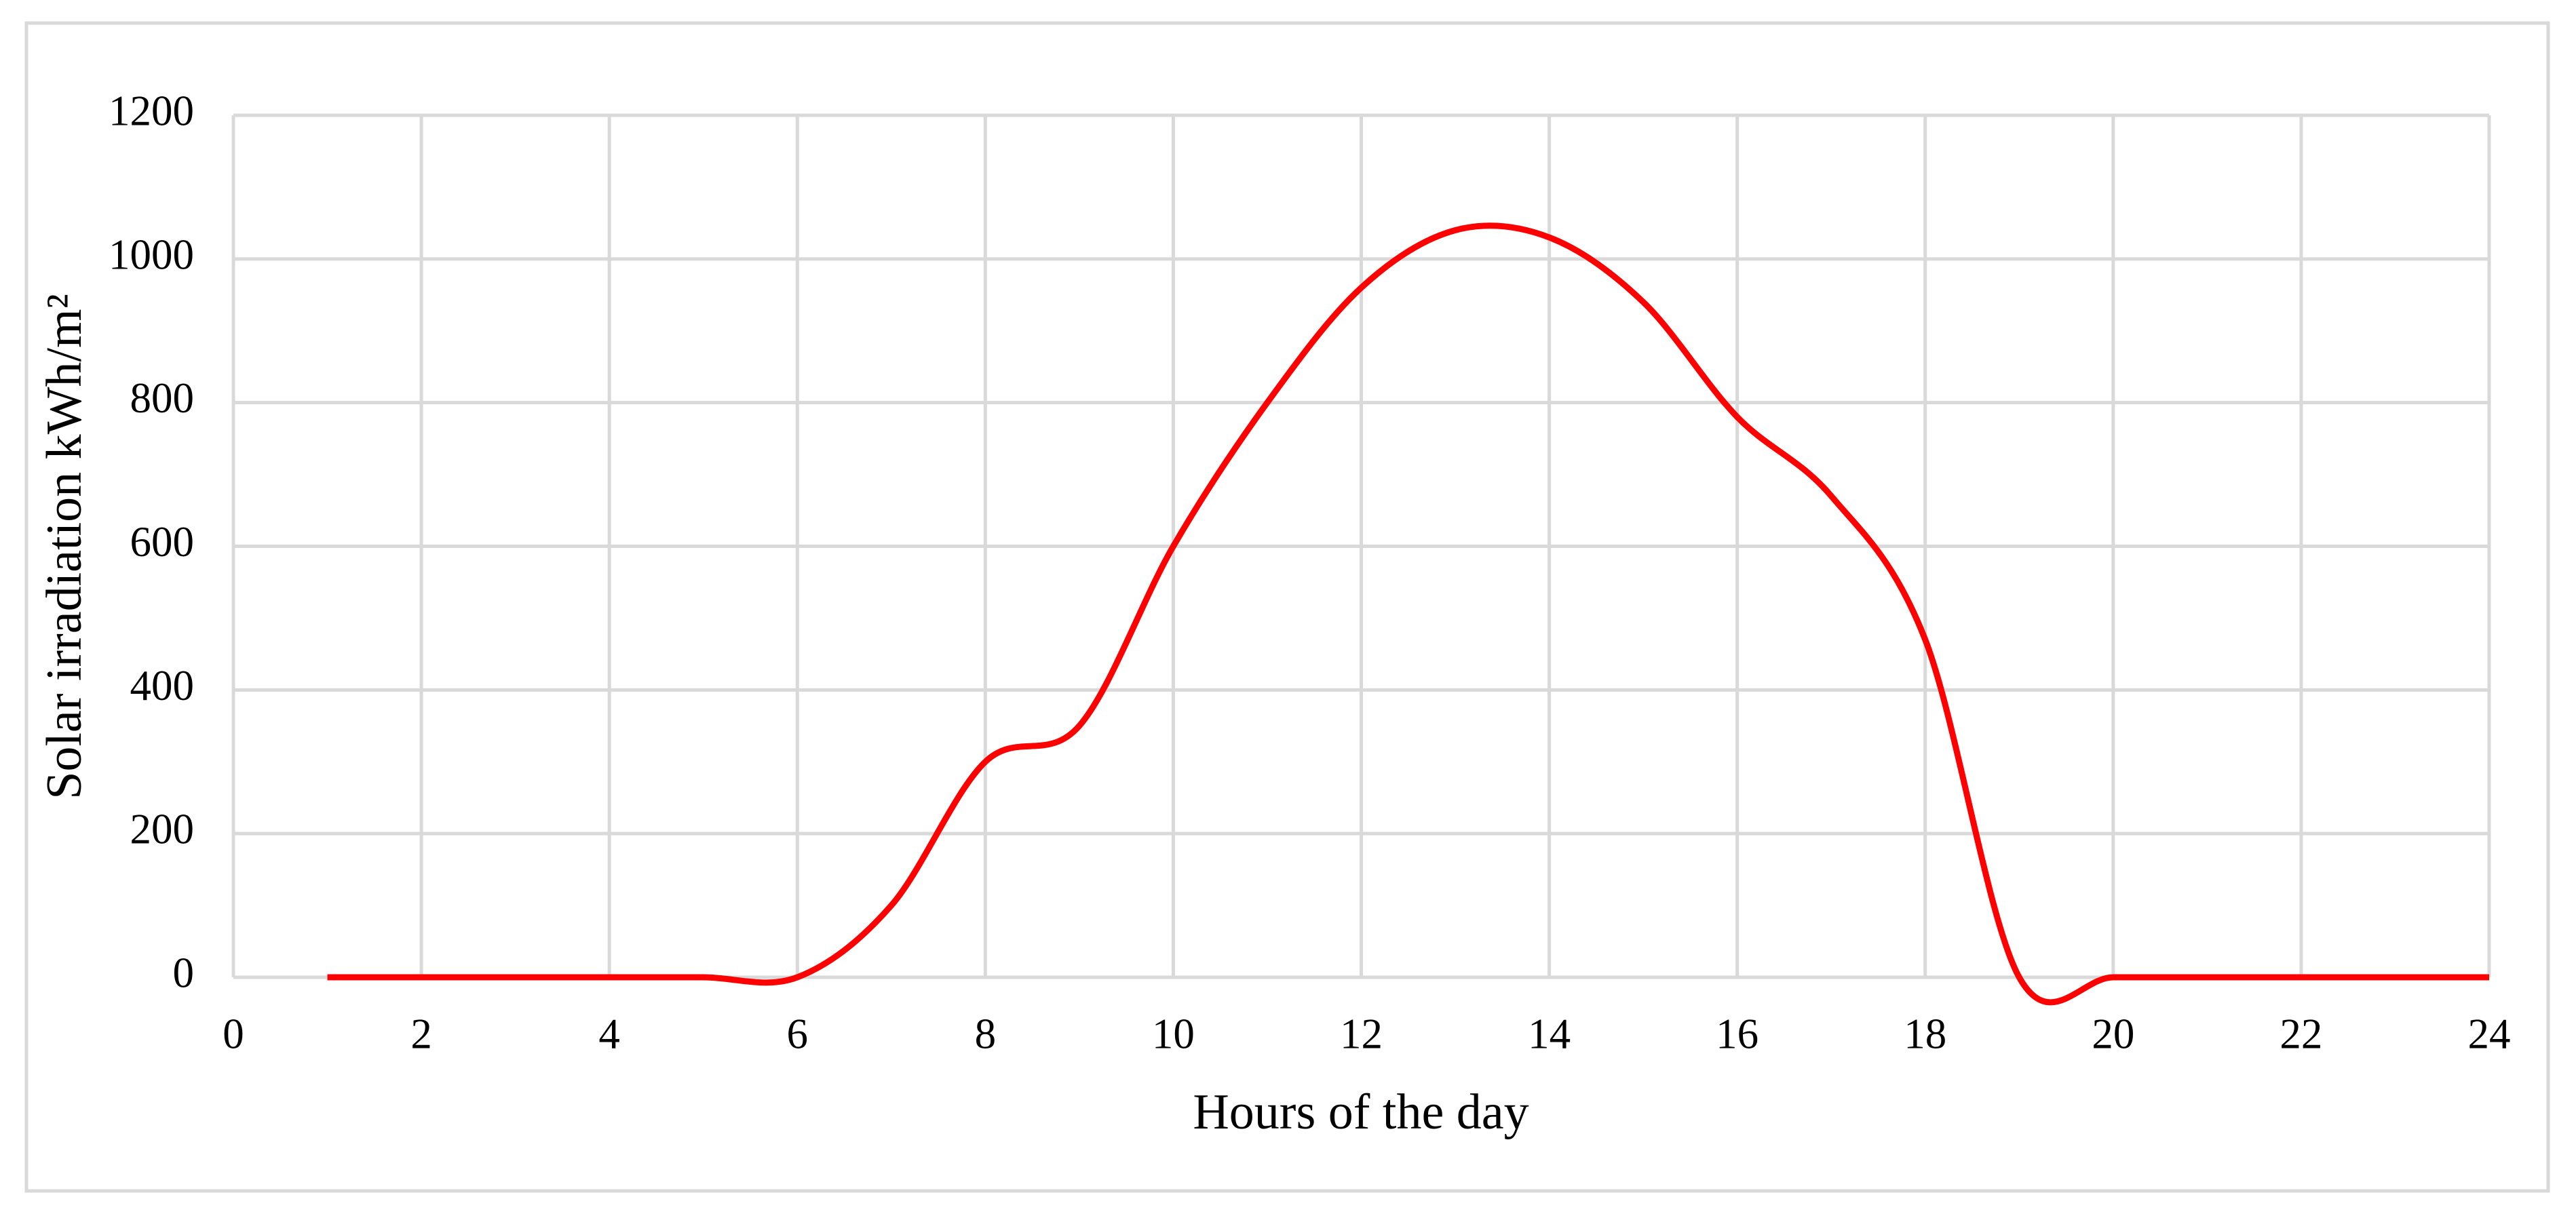 Image resolution: width=2576 pixels, height=1216 pixels. I want to click on x-tick-label: 22, so click(2301, 1033).